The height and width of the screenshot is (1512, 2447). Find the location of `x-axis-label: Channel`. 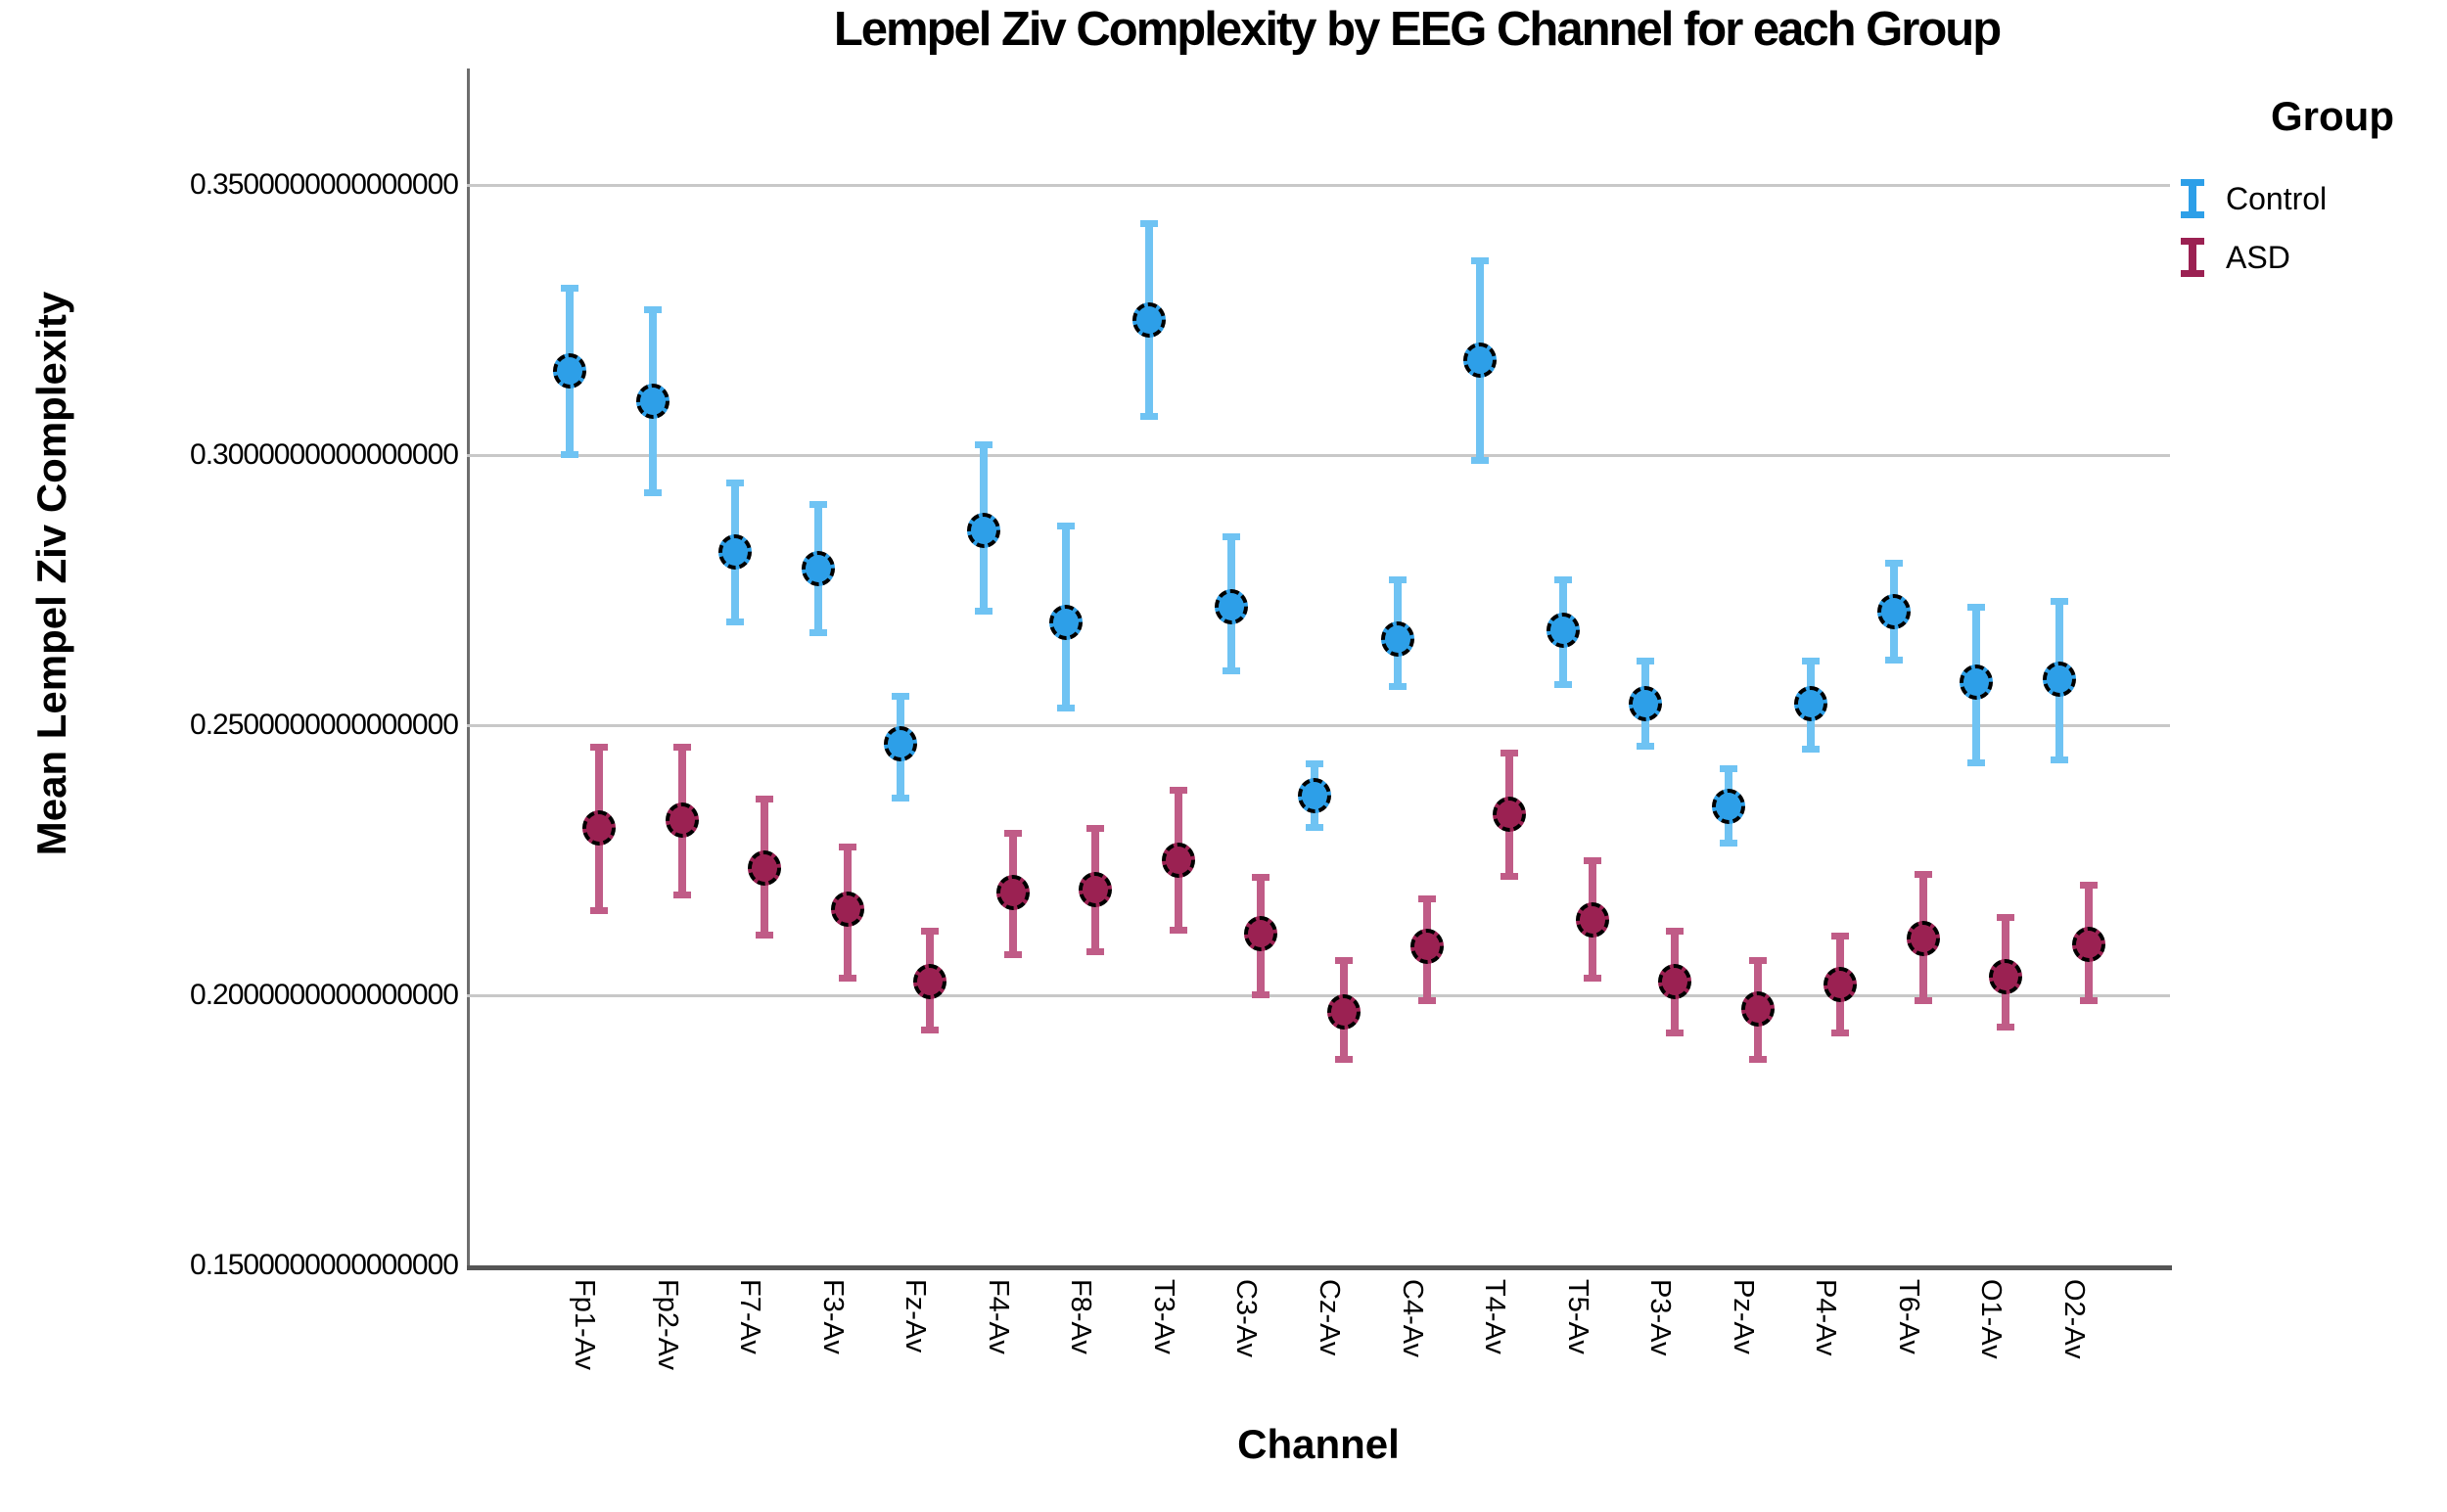

x-axis-label: Channel is located at coordinates (1318, 1444).